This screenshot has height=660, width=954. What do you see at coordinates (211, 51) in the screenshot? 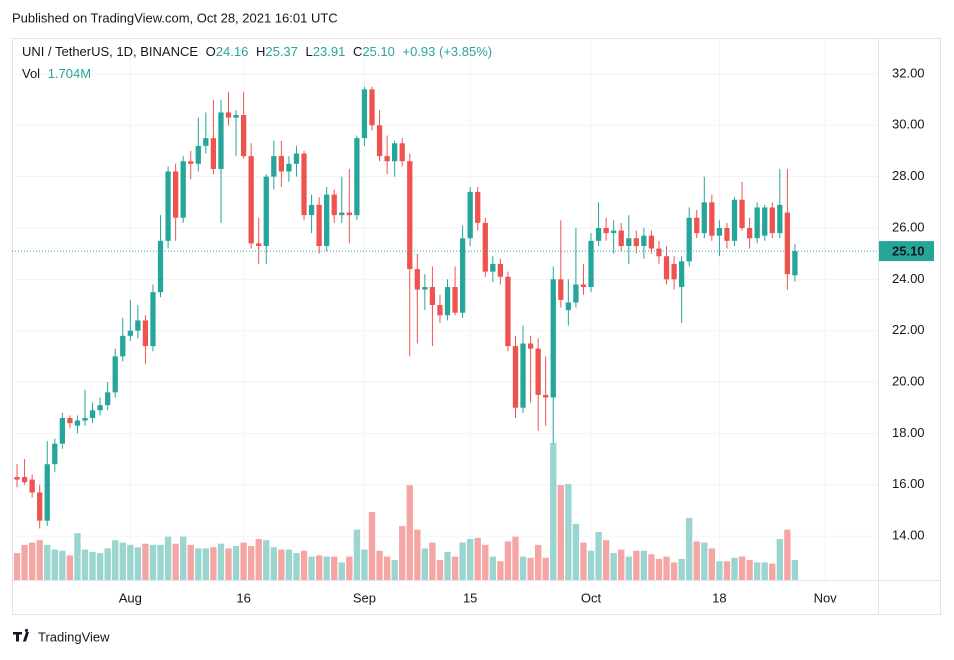
I see `open-label: O` at bounding box center [211, 51].